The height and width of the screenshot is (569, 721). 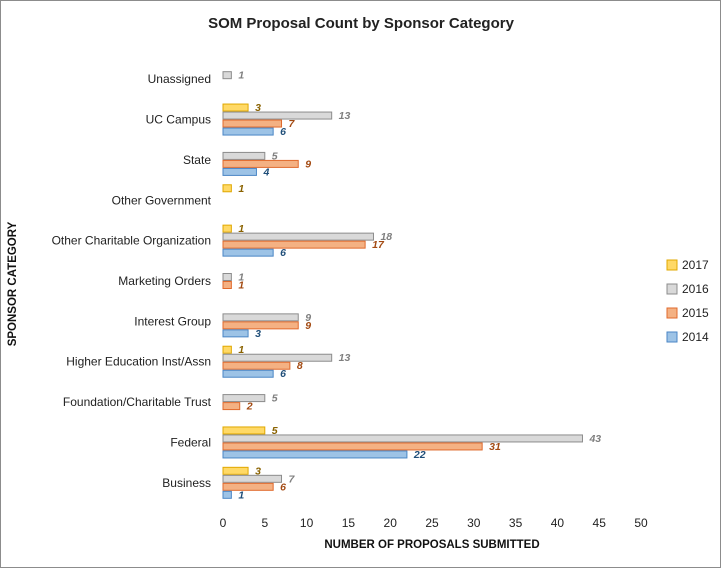 What do you see at coordinates (672, 289) in the screenshot?
I see `legend-swatch-2016` at bounding box center [672, 289].